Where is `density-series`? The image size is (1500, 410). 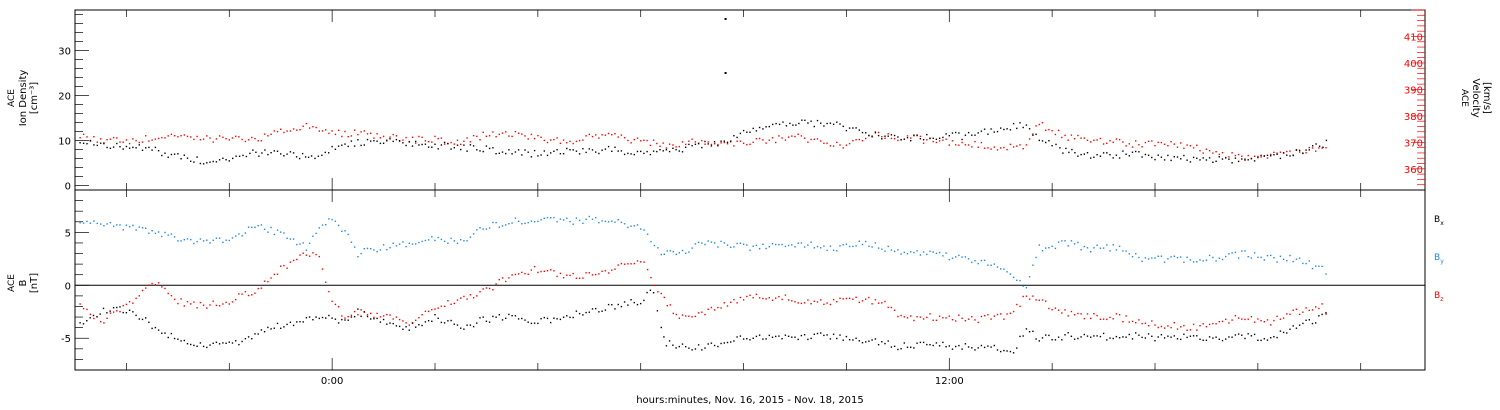 density-series is located at coordinates (703, 142).